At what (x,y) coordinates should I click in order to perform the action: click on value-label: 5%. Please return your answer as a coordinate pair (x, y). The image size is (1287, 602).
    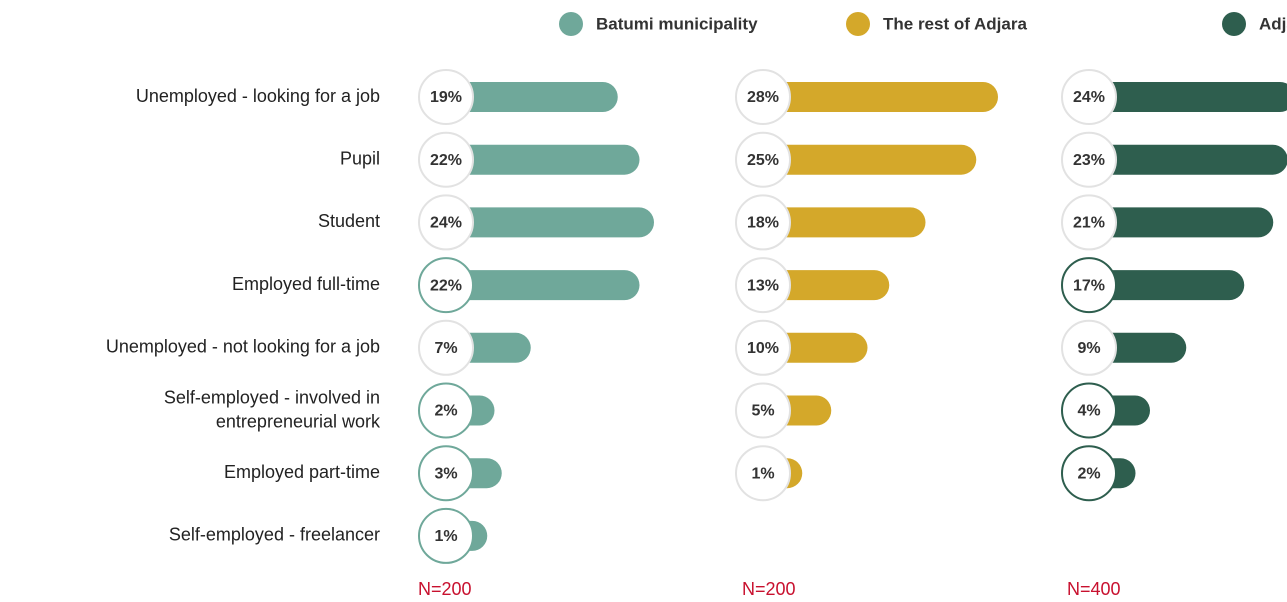
    Looking at the image, I should click on (762, 411).